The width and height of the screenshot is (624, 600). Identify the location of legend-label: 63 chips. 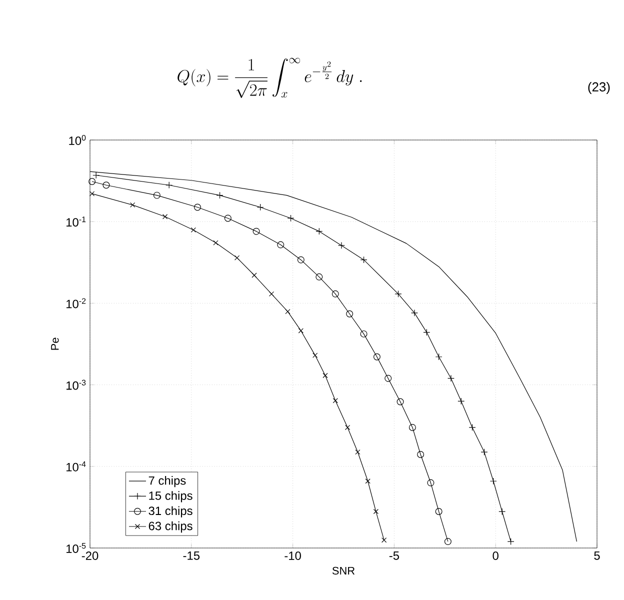
(170, 527).